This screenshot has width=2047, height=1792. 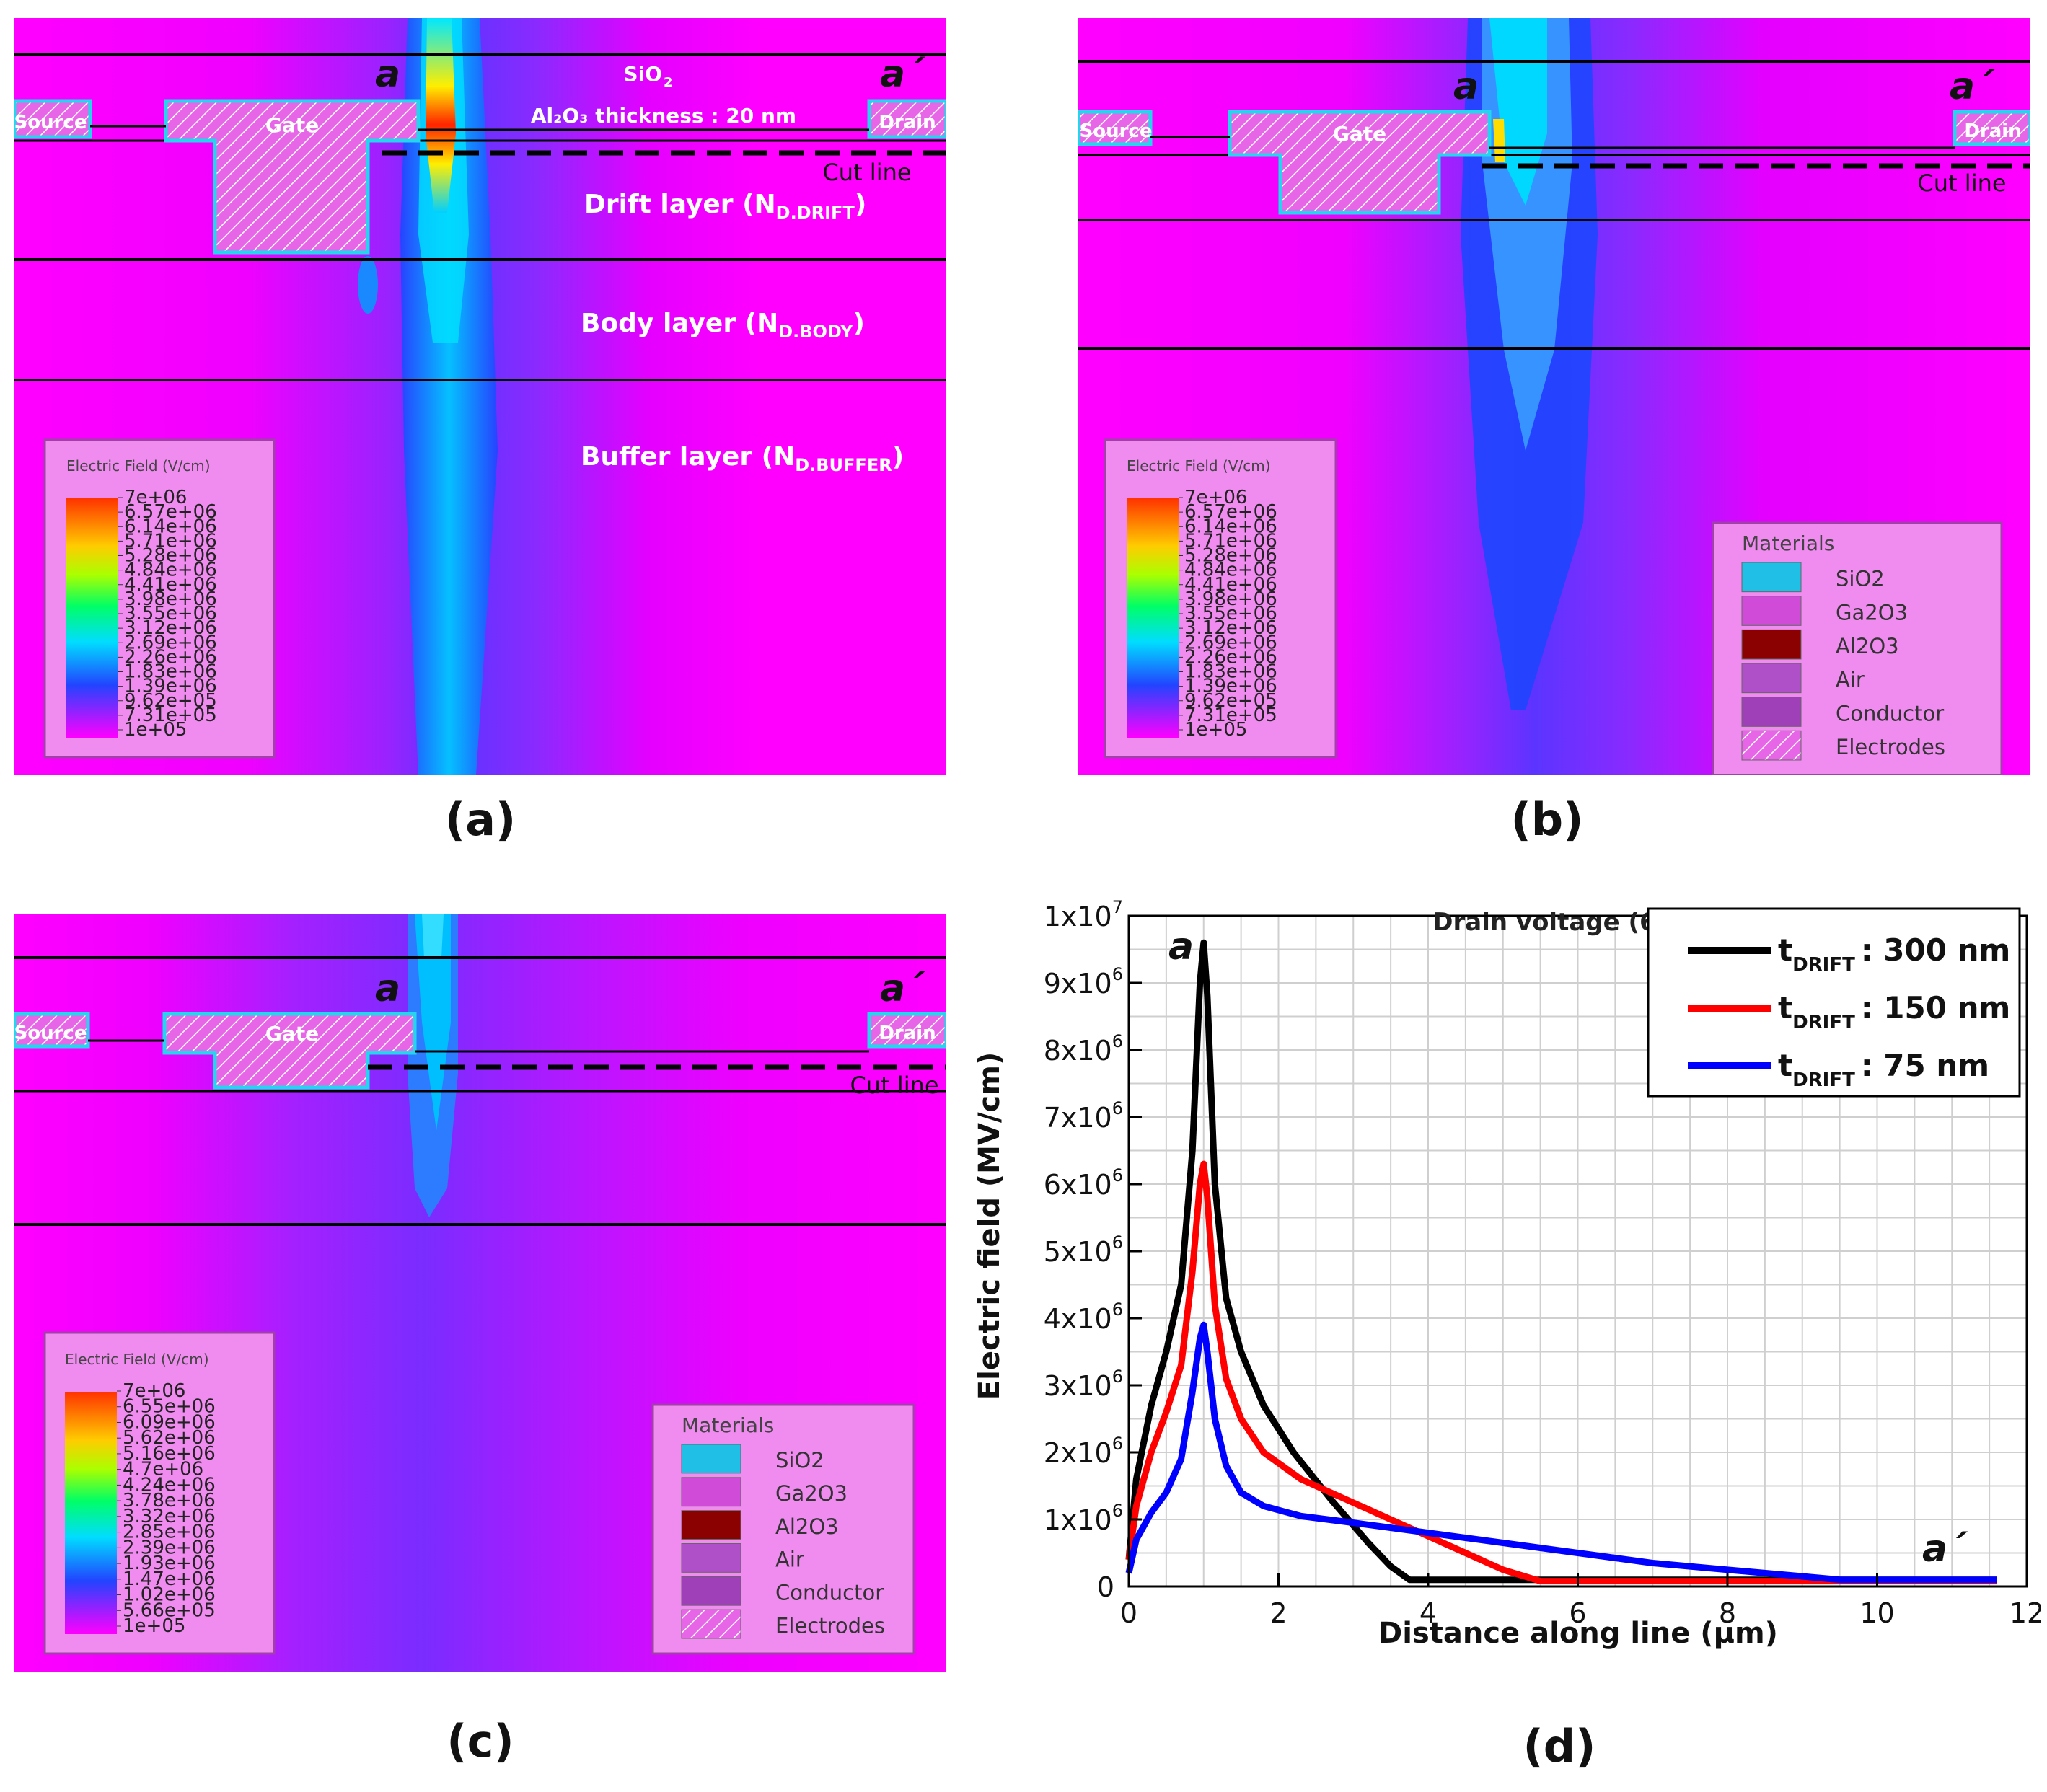 I want to click on y-axis-label: Electric field (MV/cm), so click(x=989, y=1226).